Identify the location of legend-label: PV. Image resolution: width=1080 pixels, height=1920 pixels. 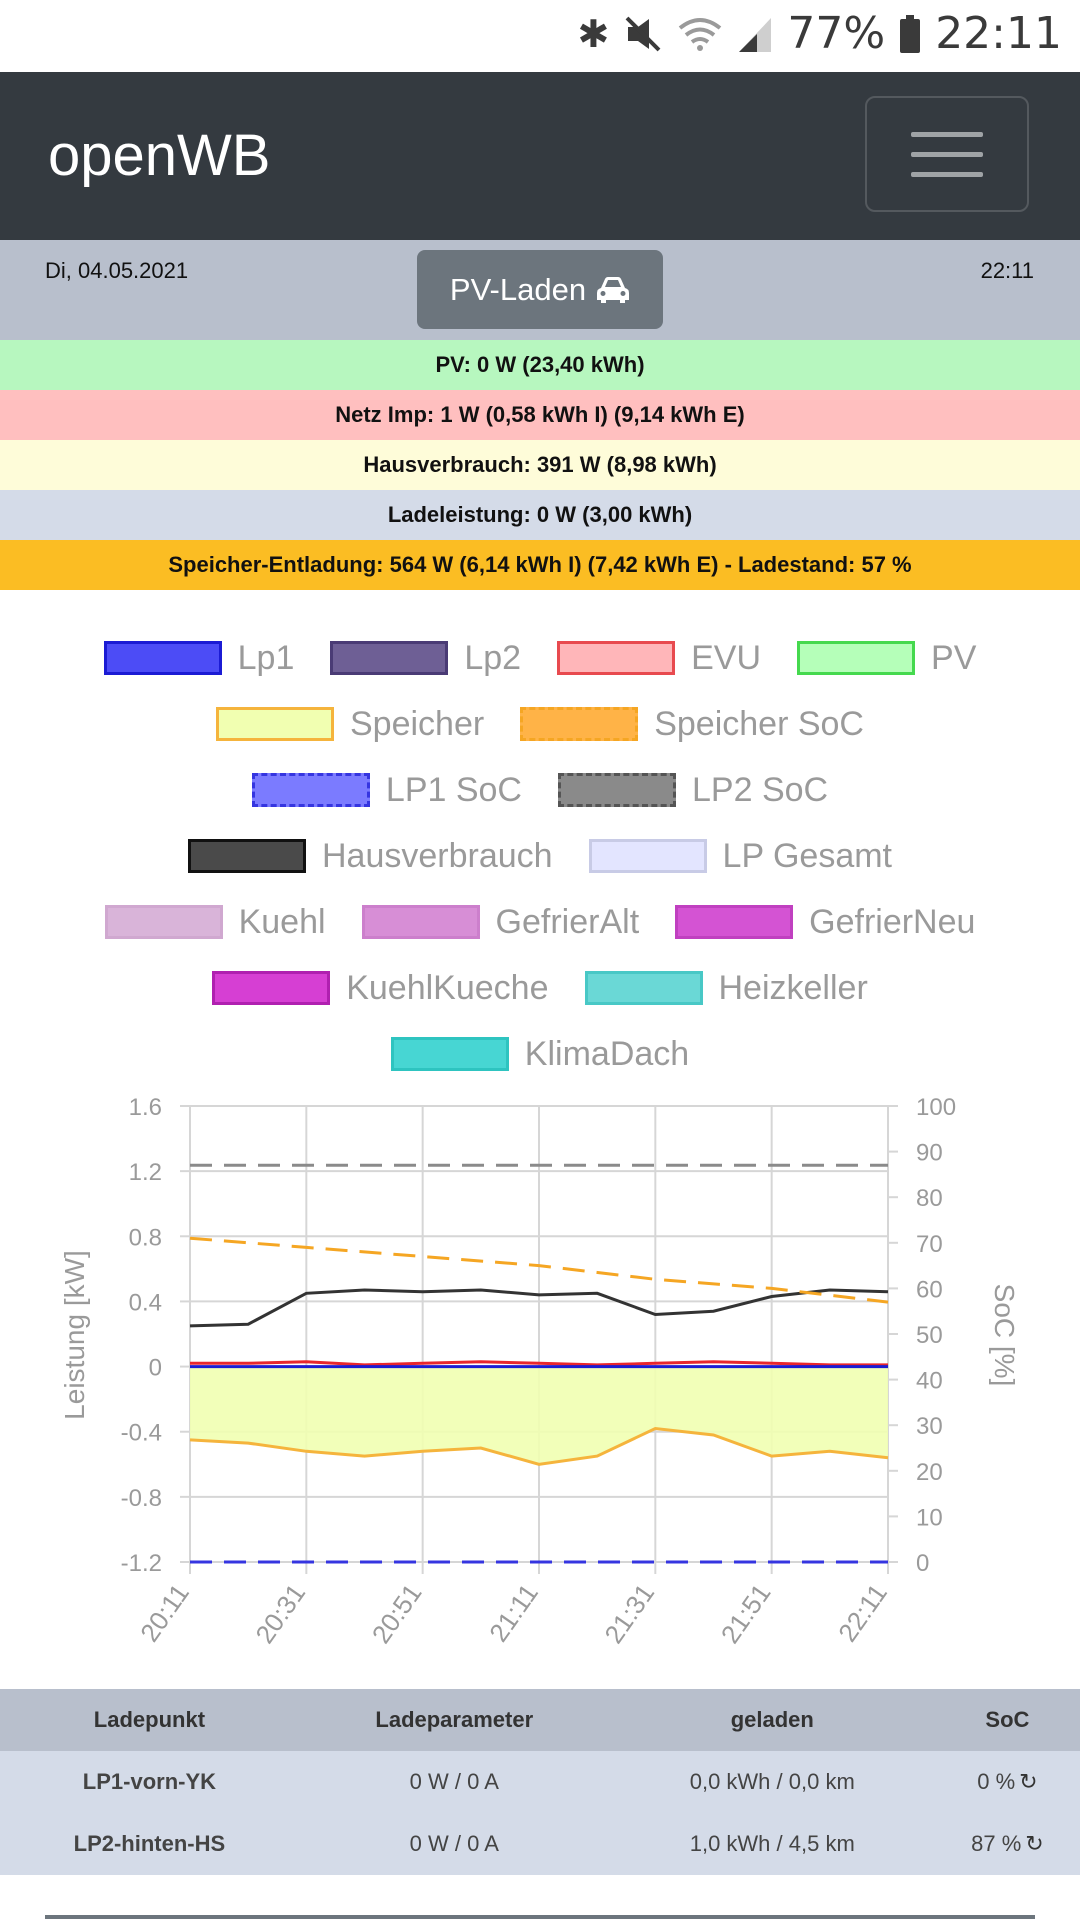
(954, 657).